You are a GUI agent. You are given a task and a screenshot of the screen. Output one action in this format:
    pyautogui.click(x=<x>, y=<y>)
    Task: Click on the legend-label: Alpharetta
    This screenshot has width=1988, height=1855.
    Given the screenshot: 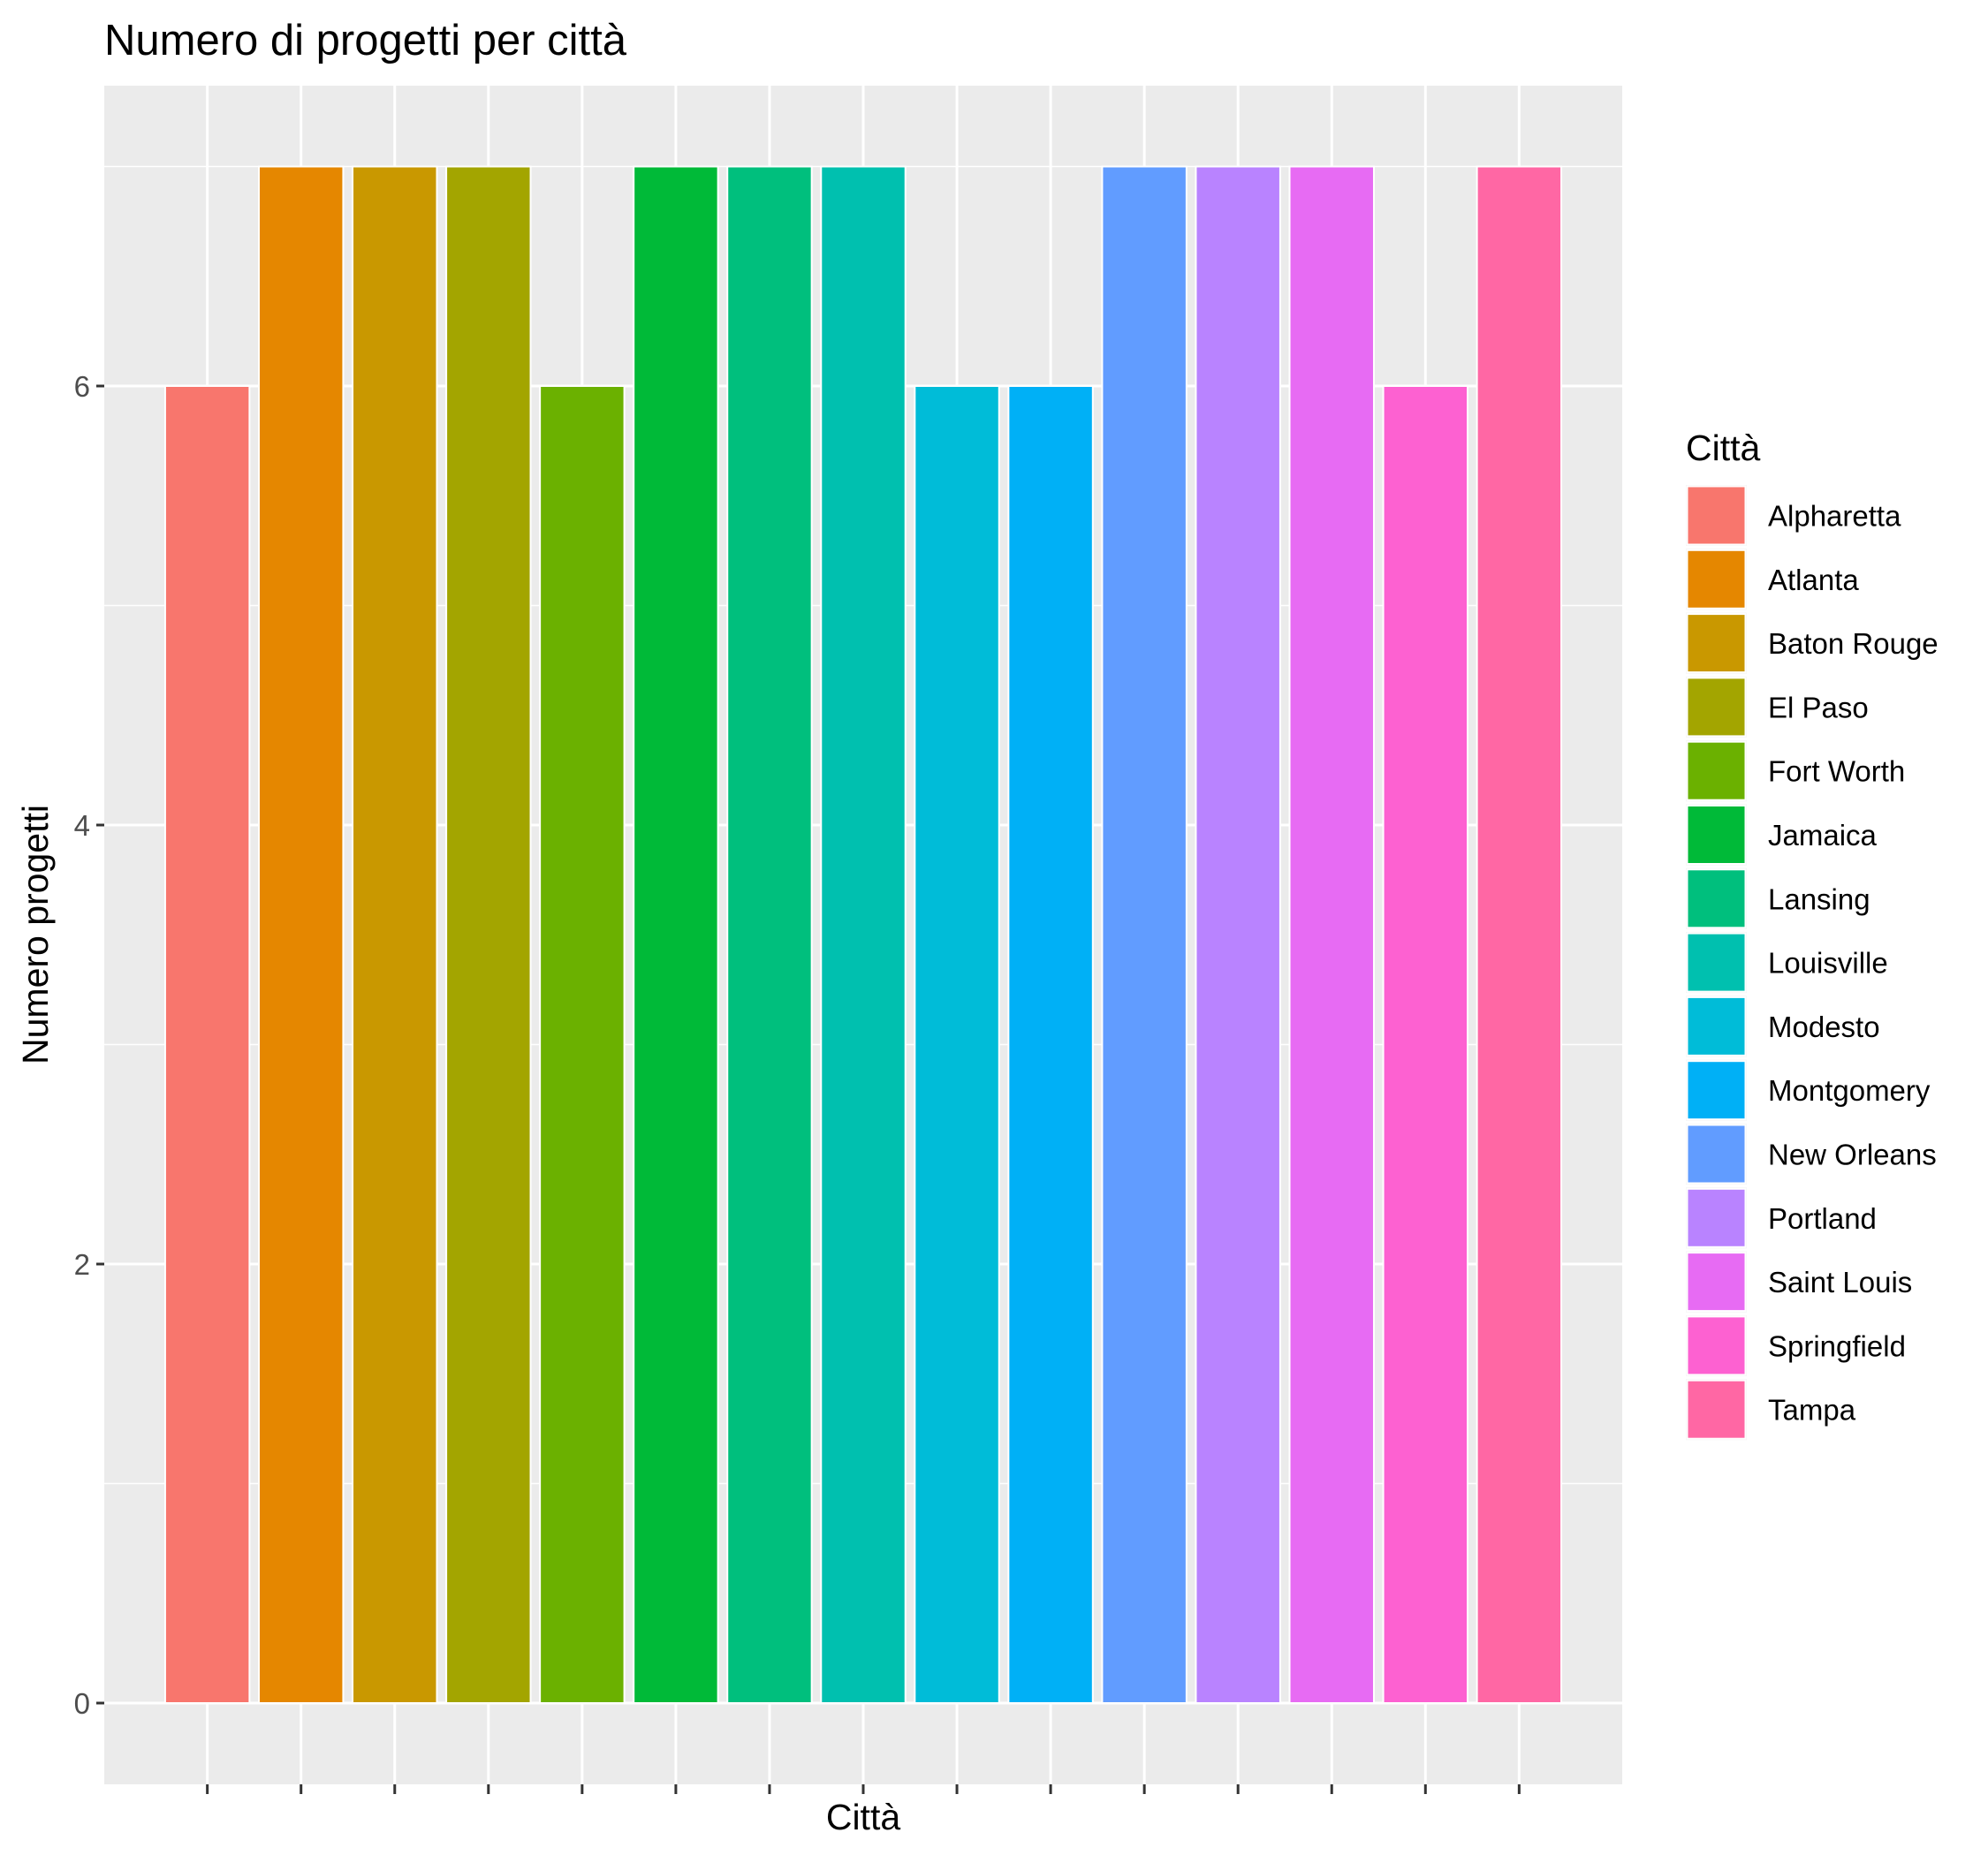 What is the action you would take?
    pyautogui.click(x=1834, y=516)
    